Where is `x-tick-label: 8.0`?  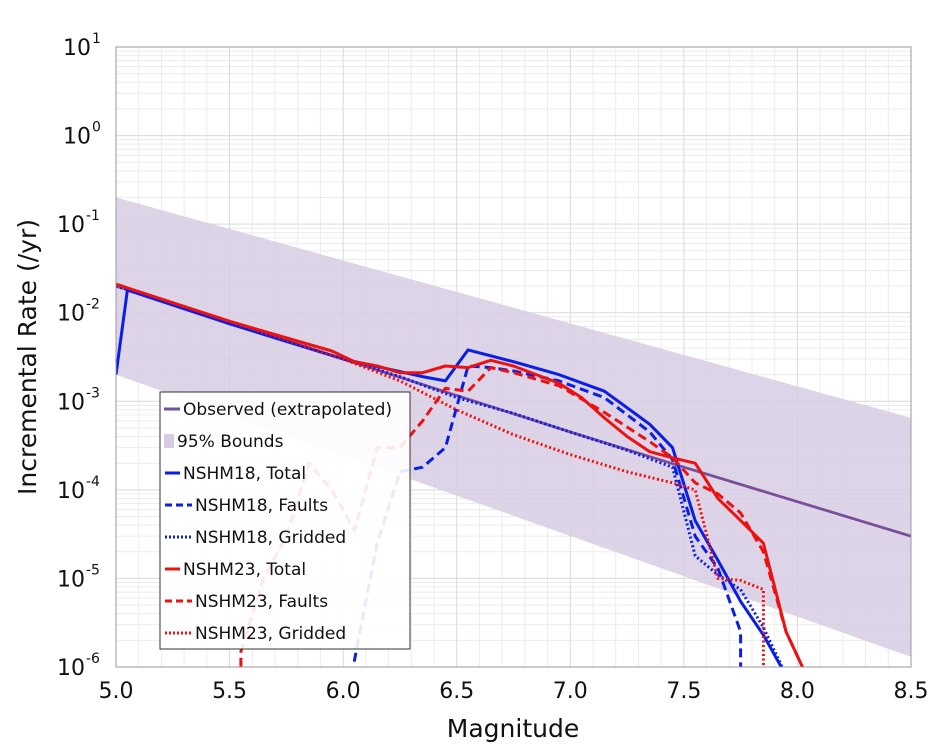 x-tick-label: 8.0 is located at coordinates (797, 691).